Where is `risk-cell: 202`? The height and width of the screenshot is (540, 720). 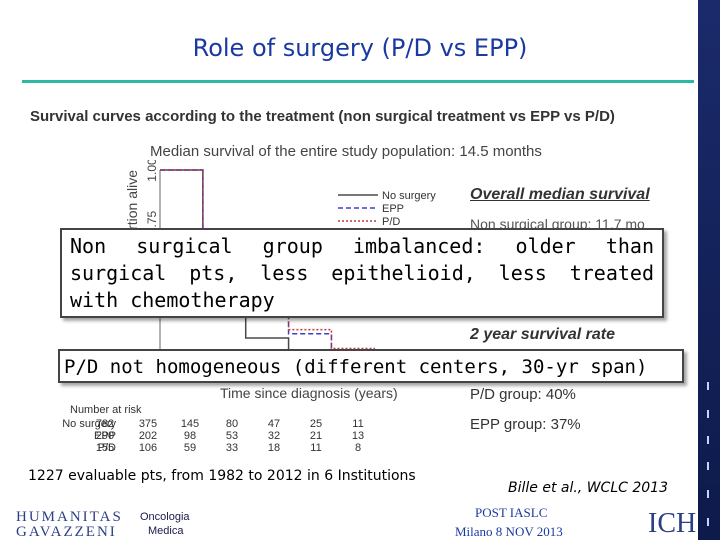
risk-cell: 202 is located at coordinates (148, 436).